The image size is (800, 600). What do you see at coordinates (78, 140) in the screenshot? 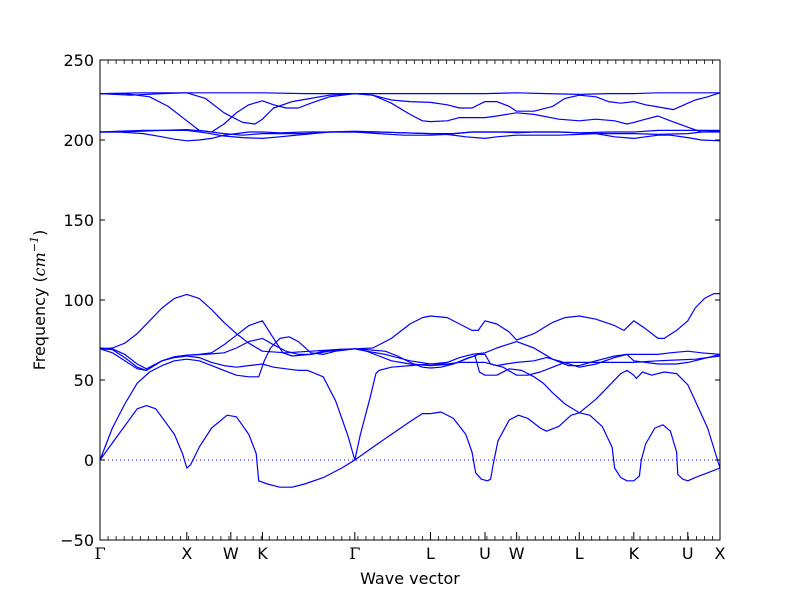
I see `y-tick-label: 200` at bounding box center [78, 140].